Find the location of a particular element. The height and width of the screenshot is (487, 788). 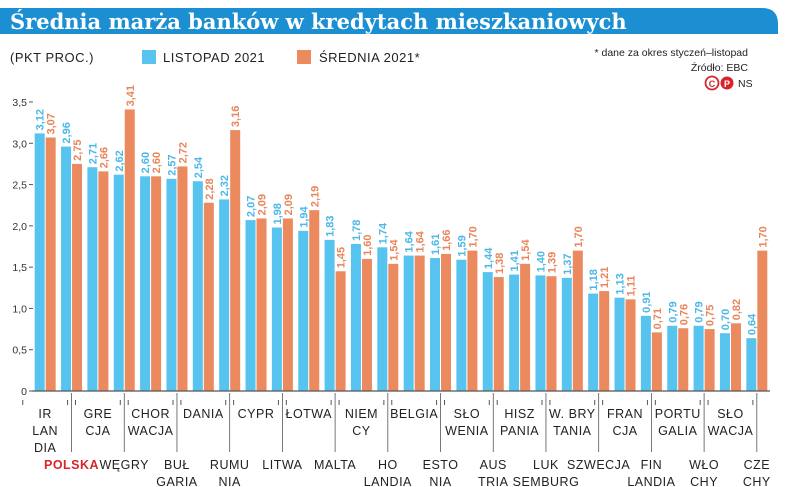

value-label-listopad: 0,91 is located at coordinates (647, 301).